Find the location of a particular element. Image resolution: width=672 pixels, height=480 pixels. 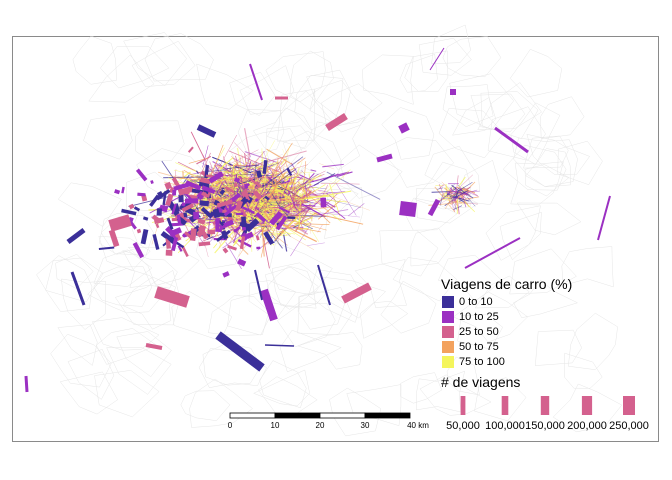

size-legend-label-2: 100,000 is located at coordinates (505, 426).